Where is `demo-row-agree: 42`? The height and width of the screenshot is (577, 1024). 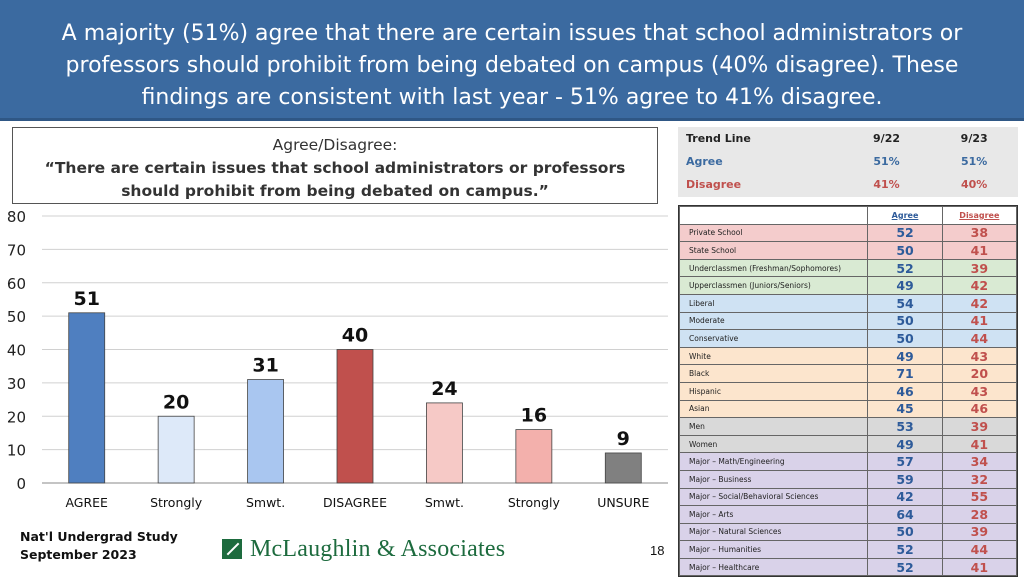 demo-row-agree: 42 is located at coordinates (905, 497).